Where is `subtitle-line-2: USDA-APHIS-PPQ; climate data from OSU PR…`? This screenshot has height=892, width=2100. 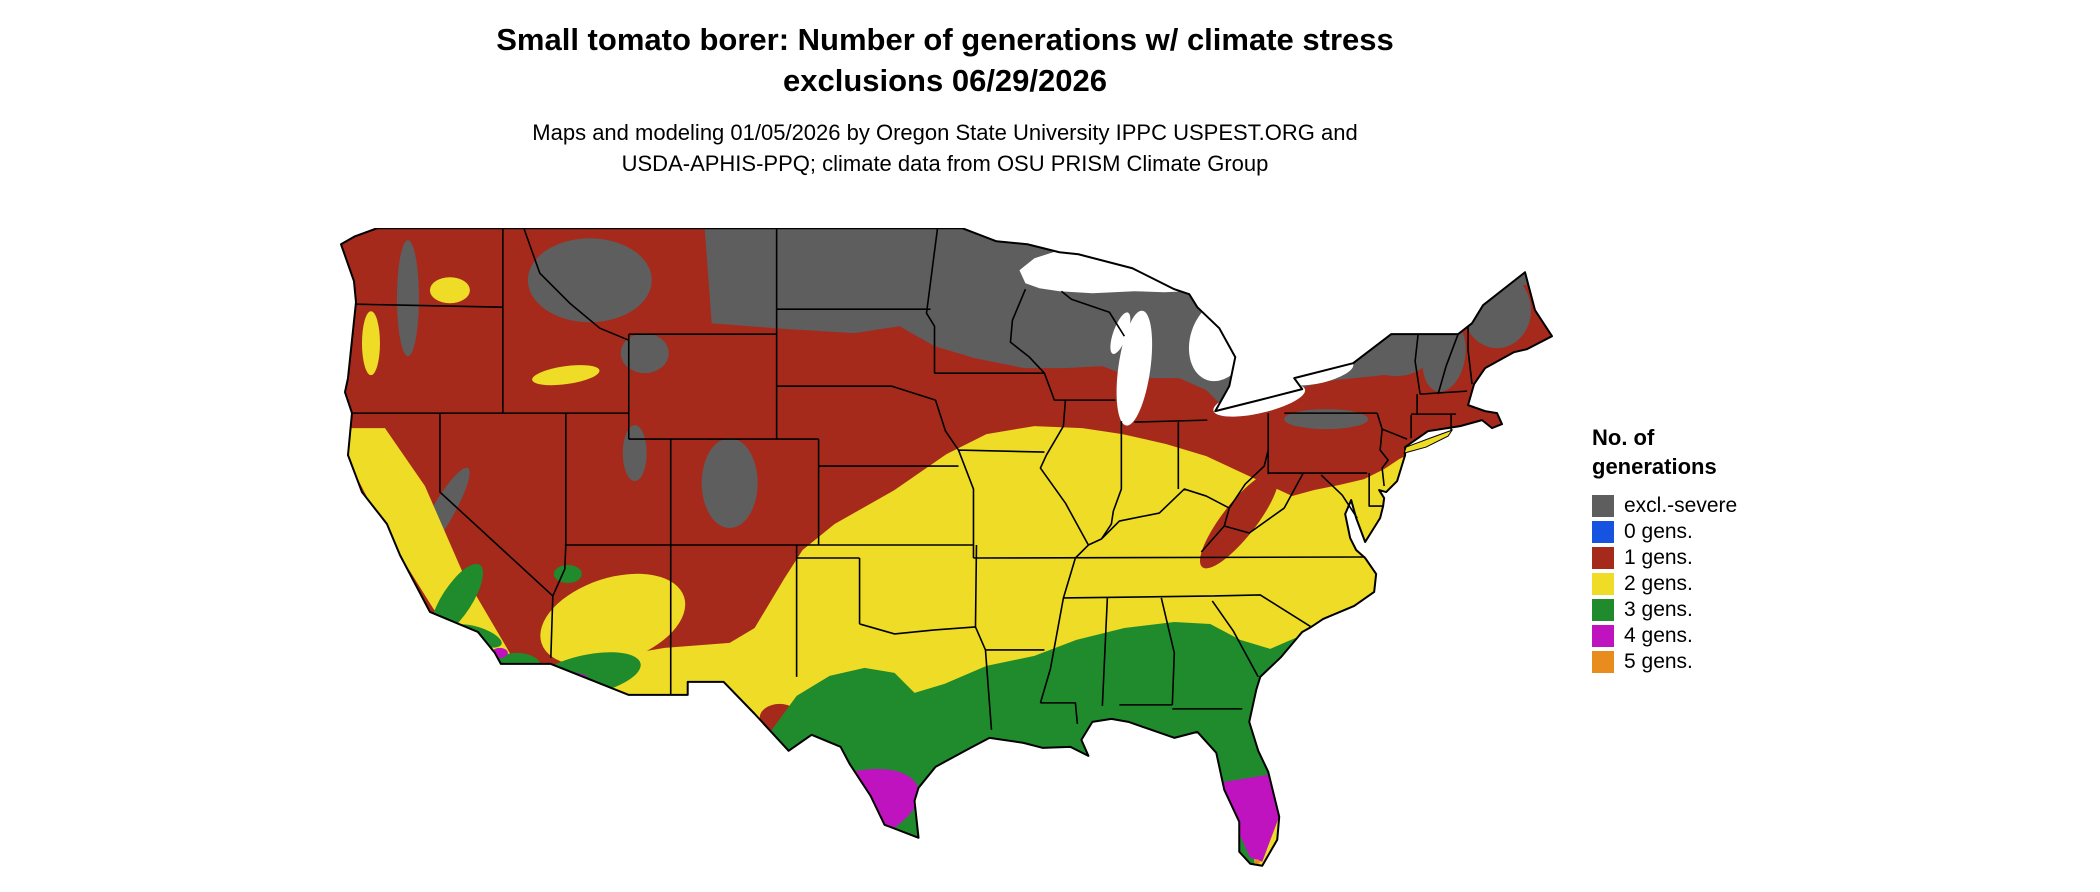
subtitle-line-2: USDA-APHIS-PPQ; climate data from OSU PR… is located at coordinates (945, 163).